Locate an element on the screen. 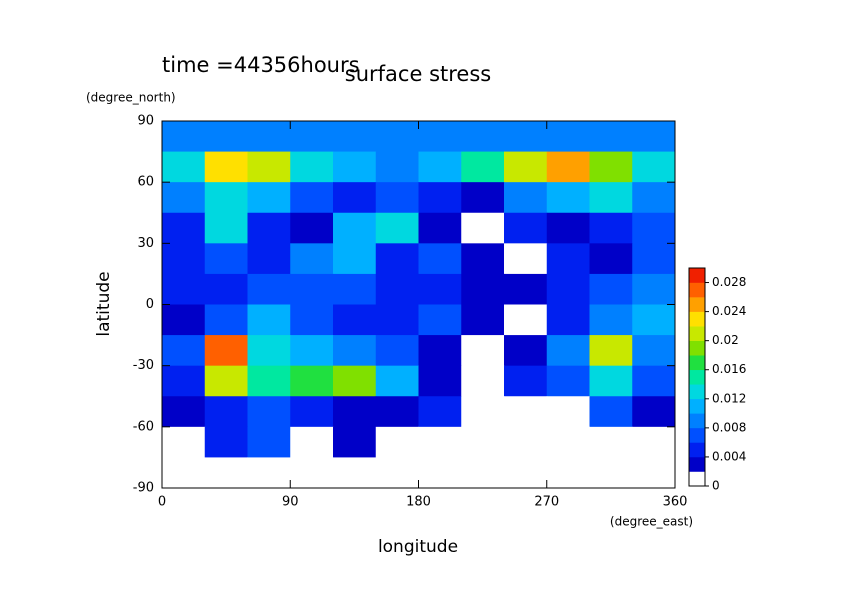  chart-subtitle: time =44356hours is located at coordinates (261, 65).